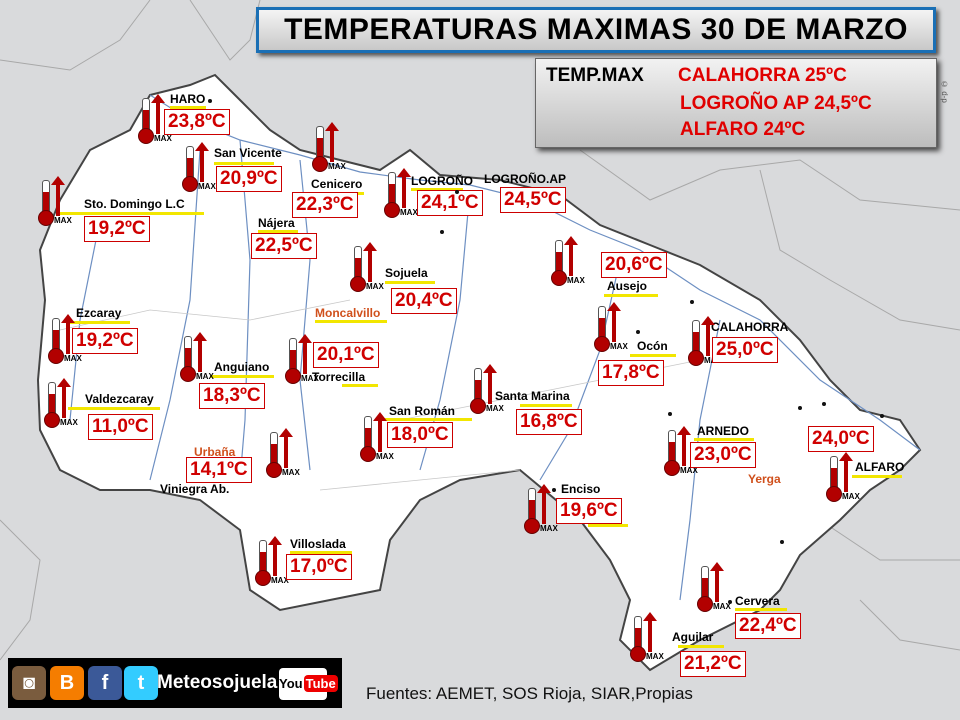  Describe the element at coordinates (652, 346) in the screenshot. I see `station-name: Ocón` at that location.